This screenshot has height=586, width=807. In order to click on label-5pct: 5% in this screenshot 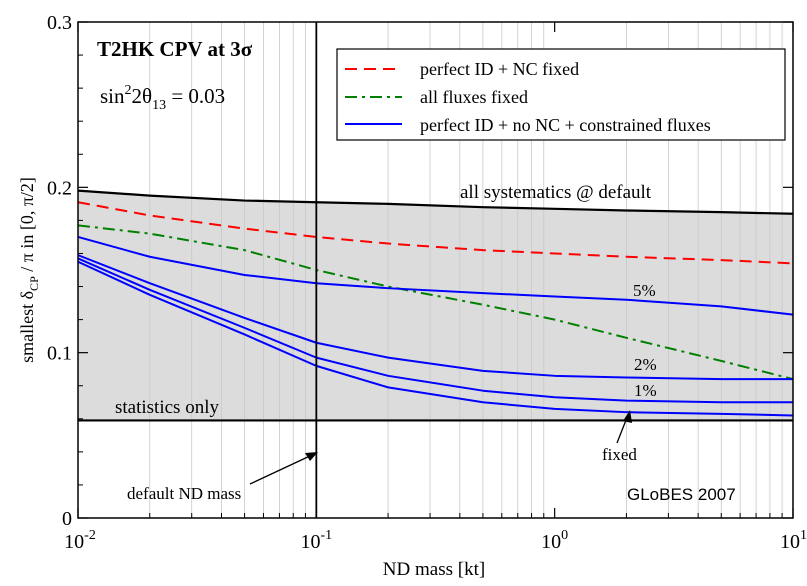, I will do `click(644, 290)`.